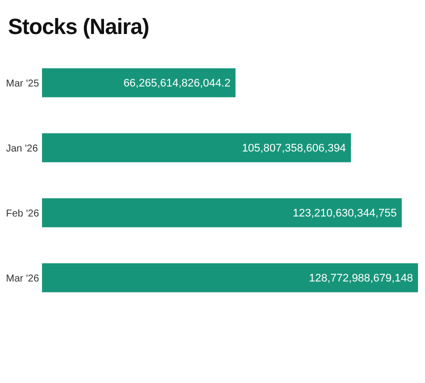  Describe the element at coordinates (23, 84) in the screenshot. I see `y-tick-label: Mar '25` at that location.